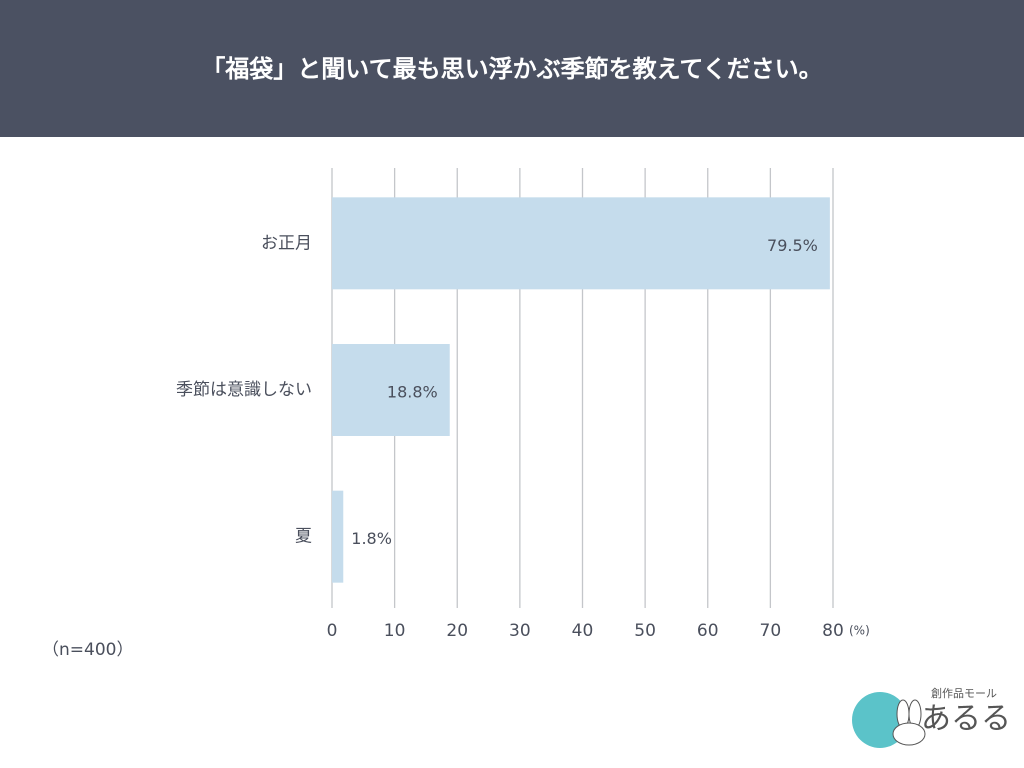 The width and height of the screenshot is (1024, 768). I want to click on value-label: 18.8%, so click(412, 392).